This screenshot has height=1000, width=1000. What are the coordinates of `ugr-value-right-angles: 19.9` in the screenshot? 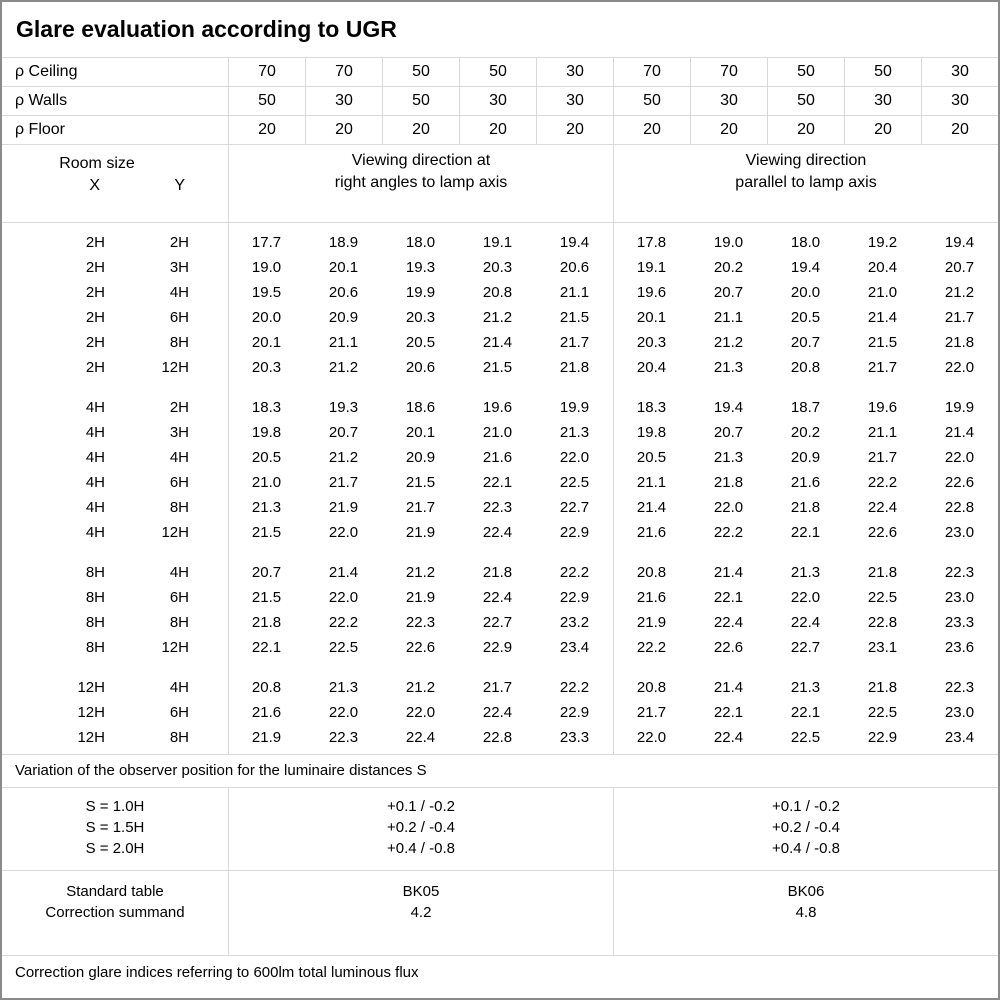 It's located at (420, 292).